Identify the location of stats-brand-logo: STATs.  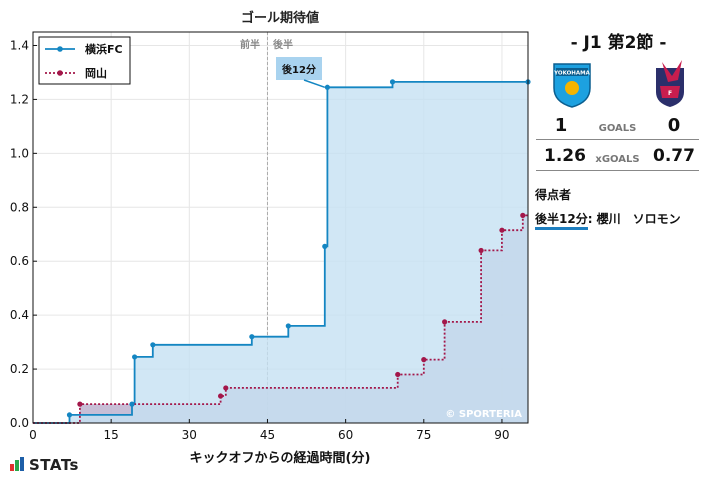
(44, 465).